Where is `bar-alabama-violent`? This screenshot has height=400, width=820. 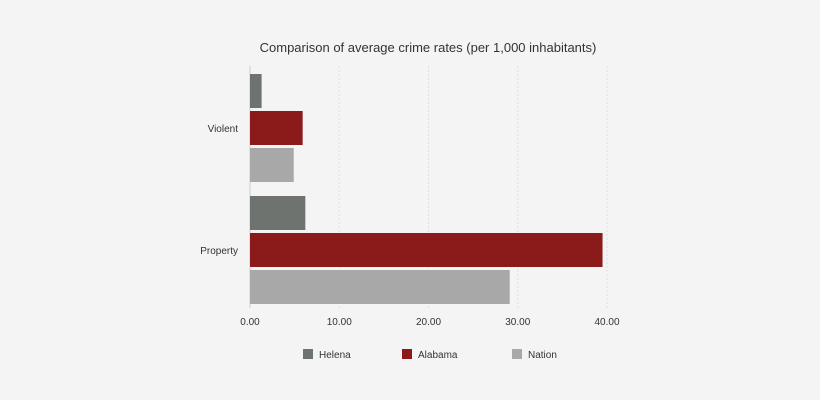
bar-alabama-violent is located at coordinates (276, 128).